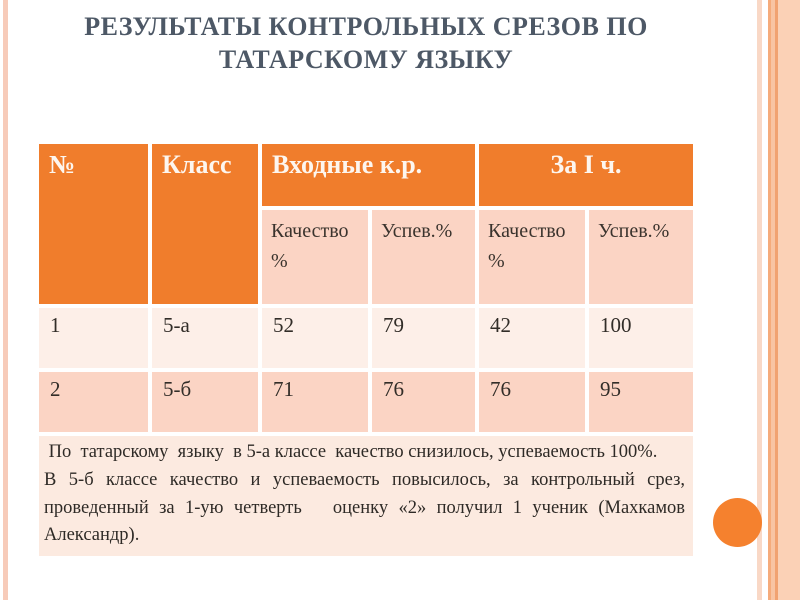 The height and width of the screenshot is (600, 800). I want to click on cell-q1-quality: 42, so click(532, 338).